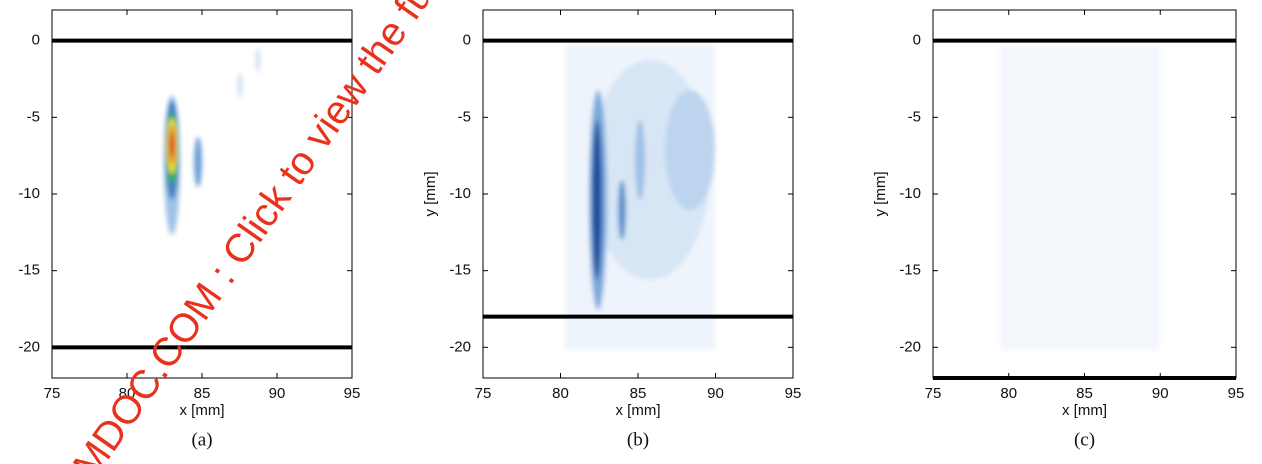 Image resolution: width=1262 pixels, height=464 pixels. I want to click on caption: (a), so click(201, 439).